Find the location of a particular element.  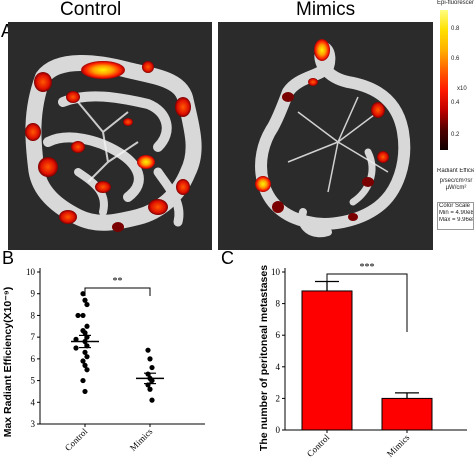

colorbar-tick-3: 0.4 is located at coordinates (455, 103).